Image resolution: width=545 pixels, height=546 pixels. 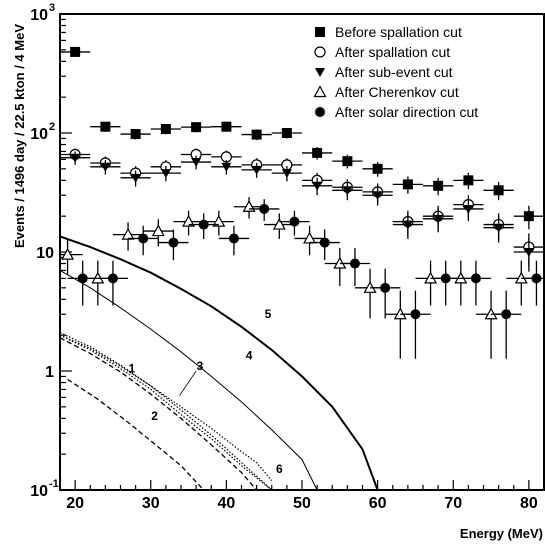 I want to click on legend-item: After sub-event cut, so click(x=384, y=72).